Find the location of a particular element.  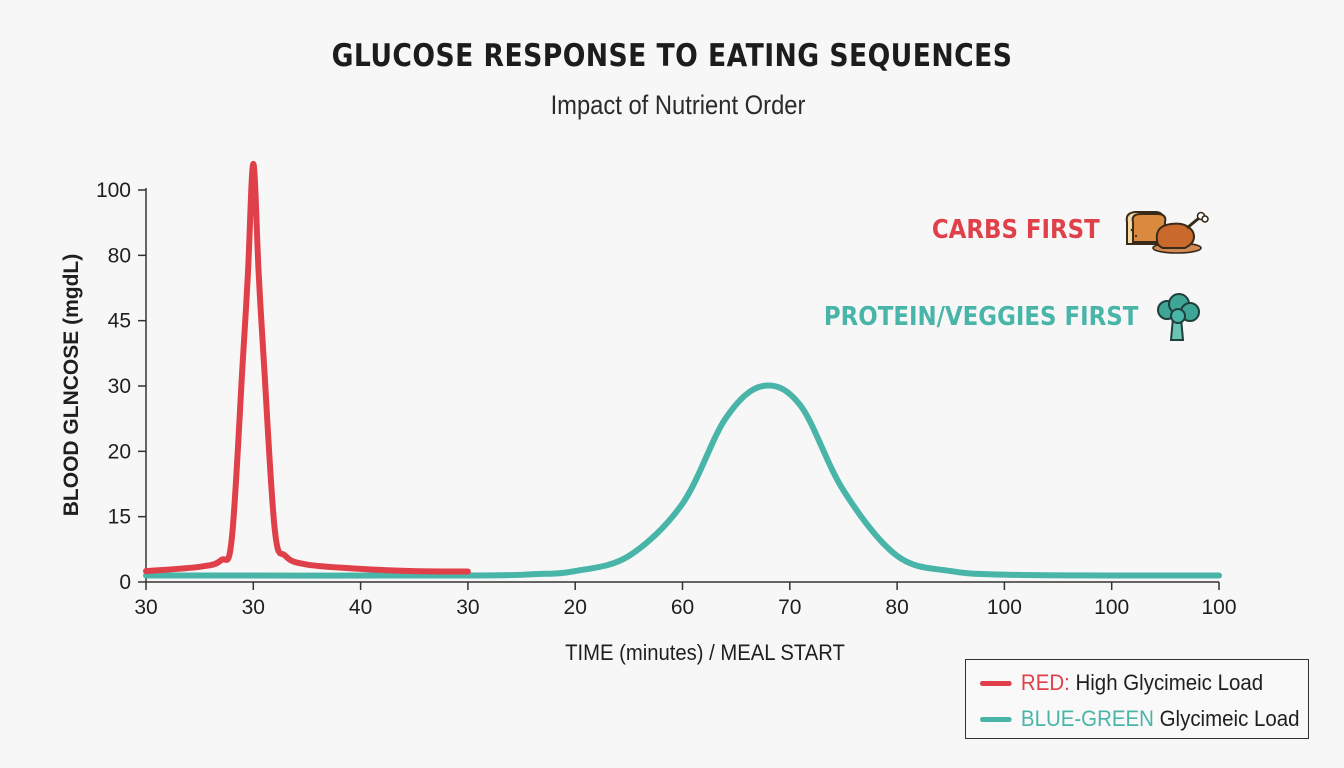

legend-item-red: RED: High Glycimeic Load is located at coordinates (1121, 683).